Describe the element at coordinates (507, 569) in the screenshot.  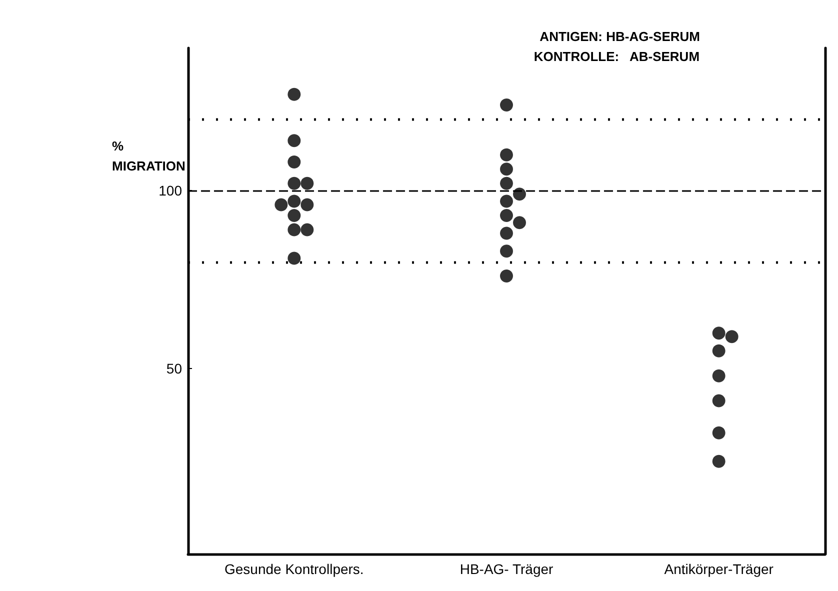
I see `x-tick-label: HB-AG- Träger` at that location.